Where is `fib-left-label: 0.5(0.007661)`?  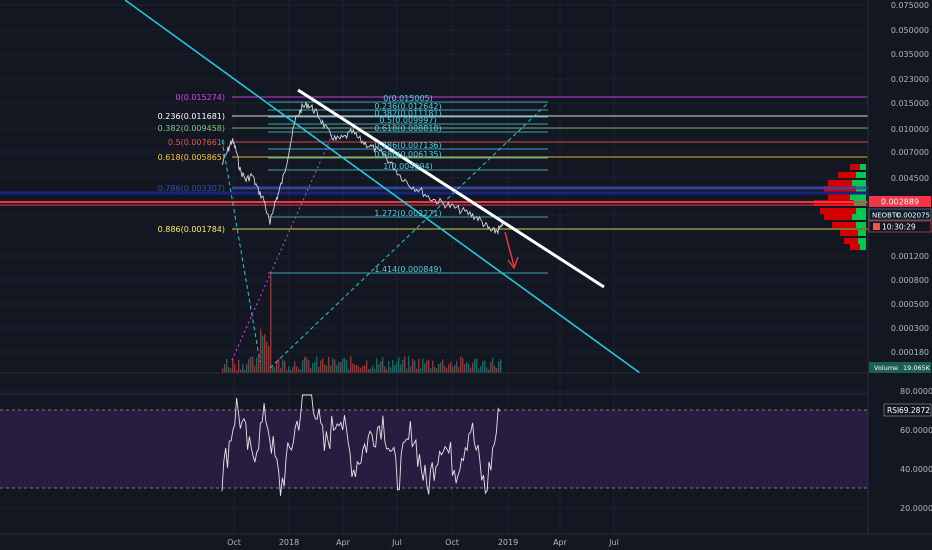 fib-left-label: 0.5(0.007661) is located at coordinates (196, 142).